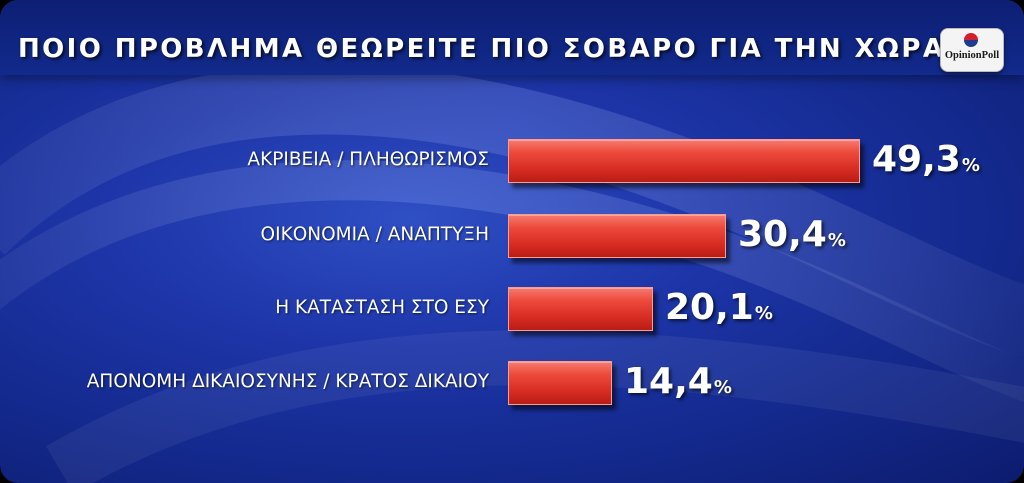 The image size is (1024, 483). I want to click on bar-row: ΟΙΚΟΝΟΜΙΑ / ΑΝΑΠΤΥΞΗ 30,4%, so click(512, 235).